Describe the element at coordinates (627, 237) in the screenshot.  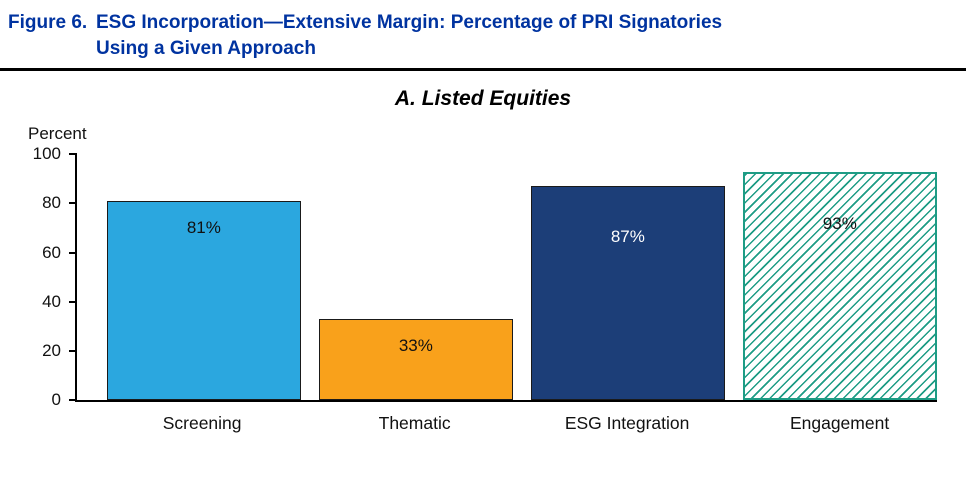
I see `bar-value-label: 87%` at that location.